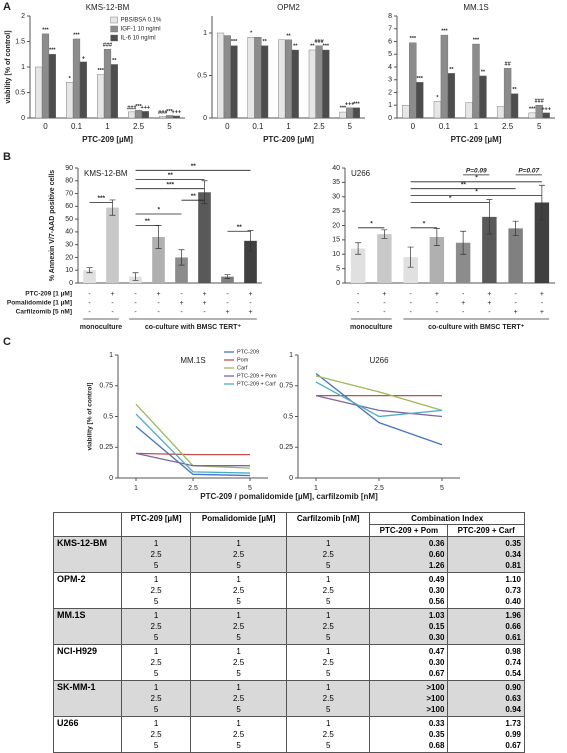 The image size is (567, 753). Describe the element at coordinates (390, 67) in the screenshot. I see `y-tick-label: 4` at that location.